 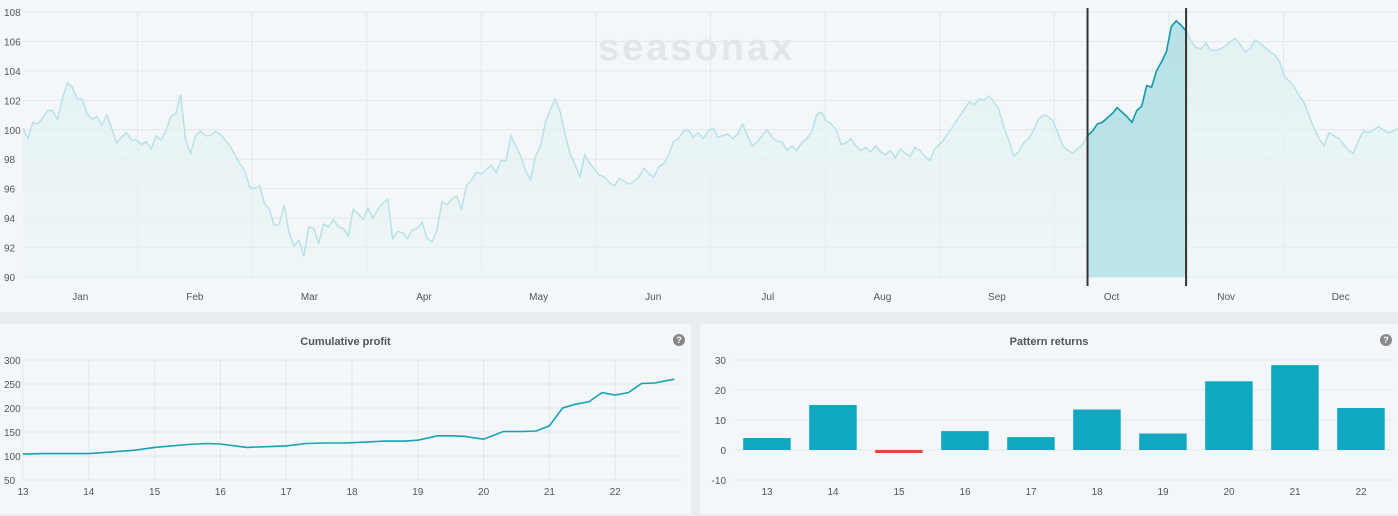 What do you see at coordinates (10, 190) in the screenshot?
I see `y-tick-label: 96` at bounding box center [10, 190].